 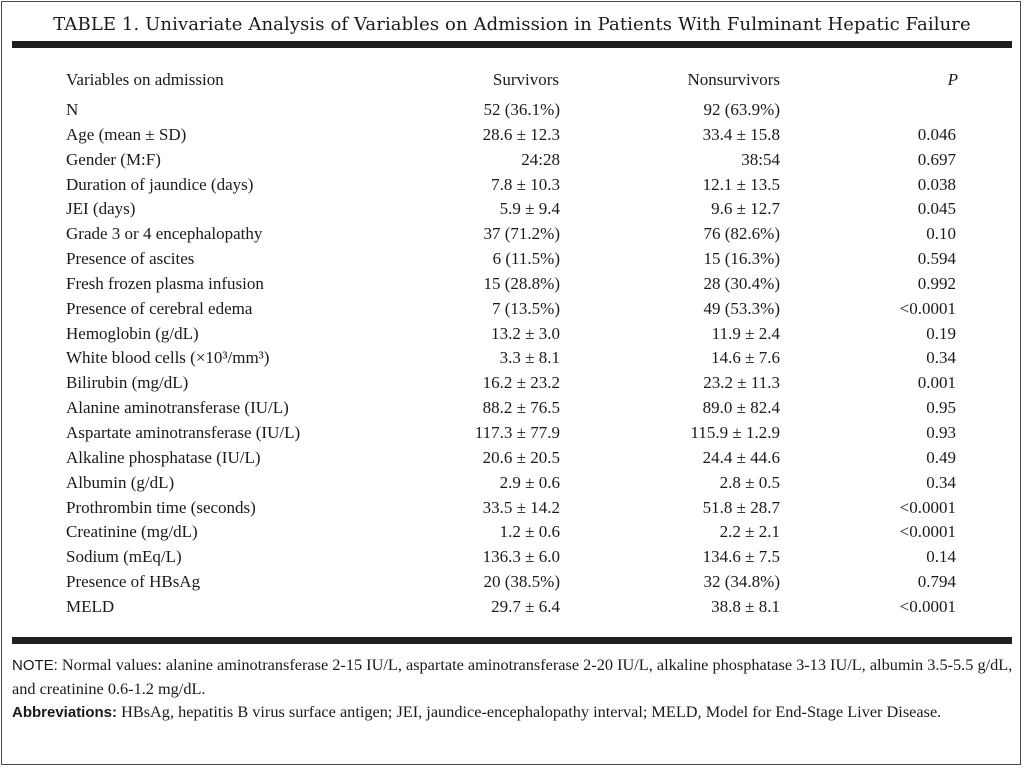 I want to click on cell-survivors: 1.2 ± 0.6, so click(x=529, y=532).